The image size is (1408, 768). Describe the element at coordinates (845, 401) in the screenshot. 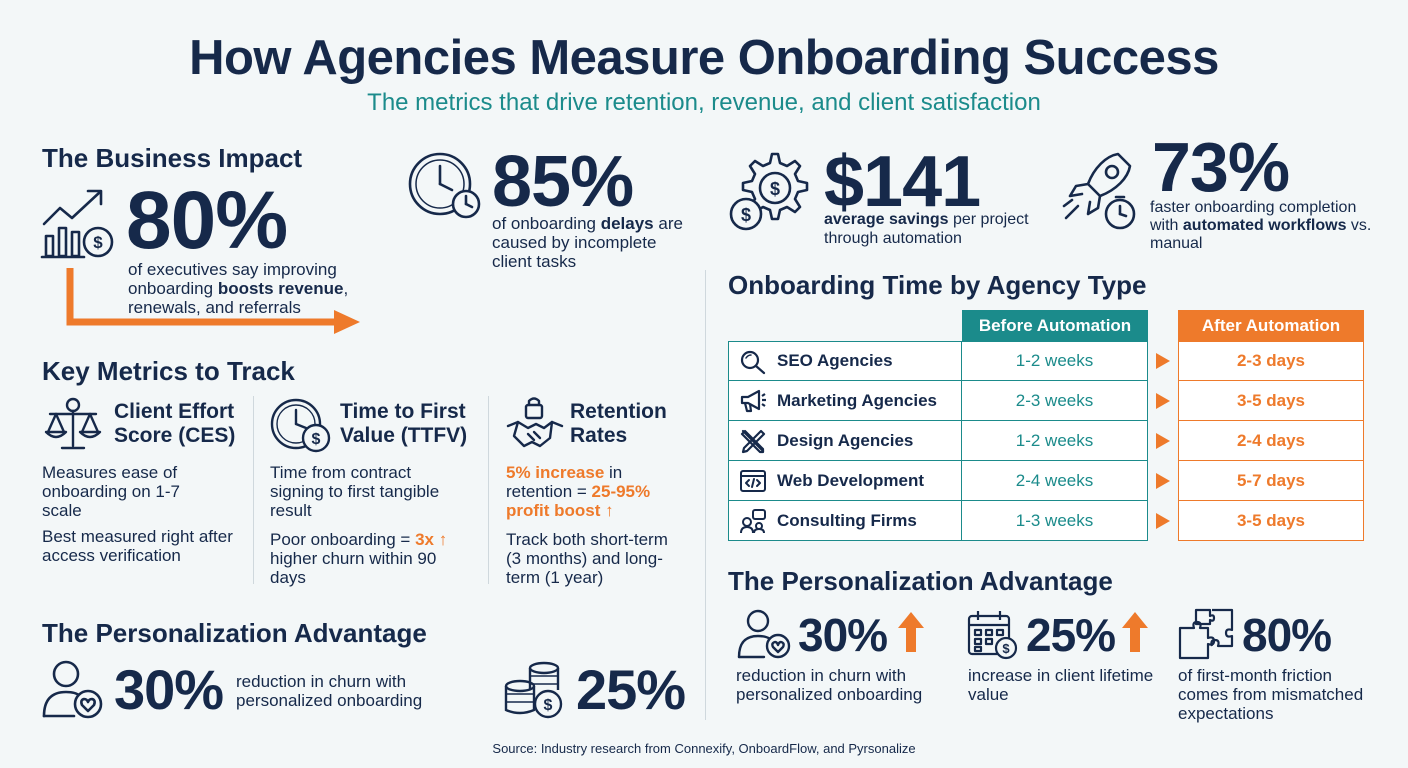

I see `agency-name-cell: Marketing Agencies` at that location.